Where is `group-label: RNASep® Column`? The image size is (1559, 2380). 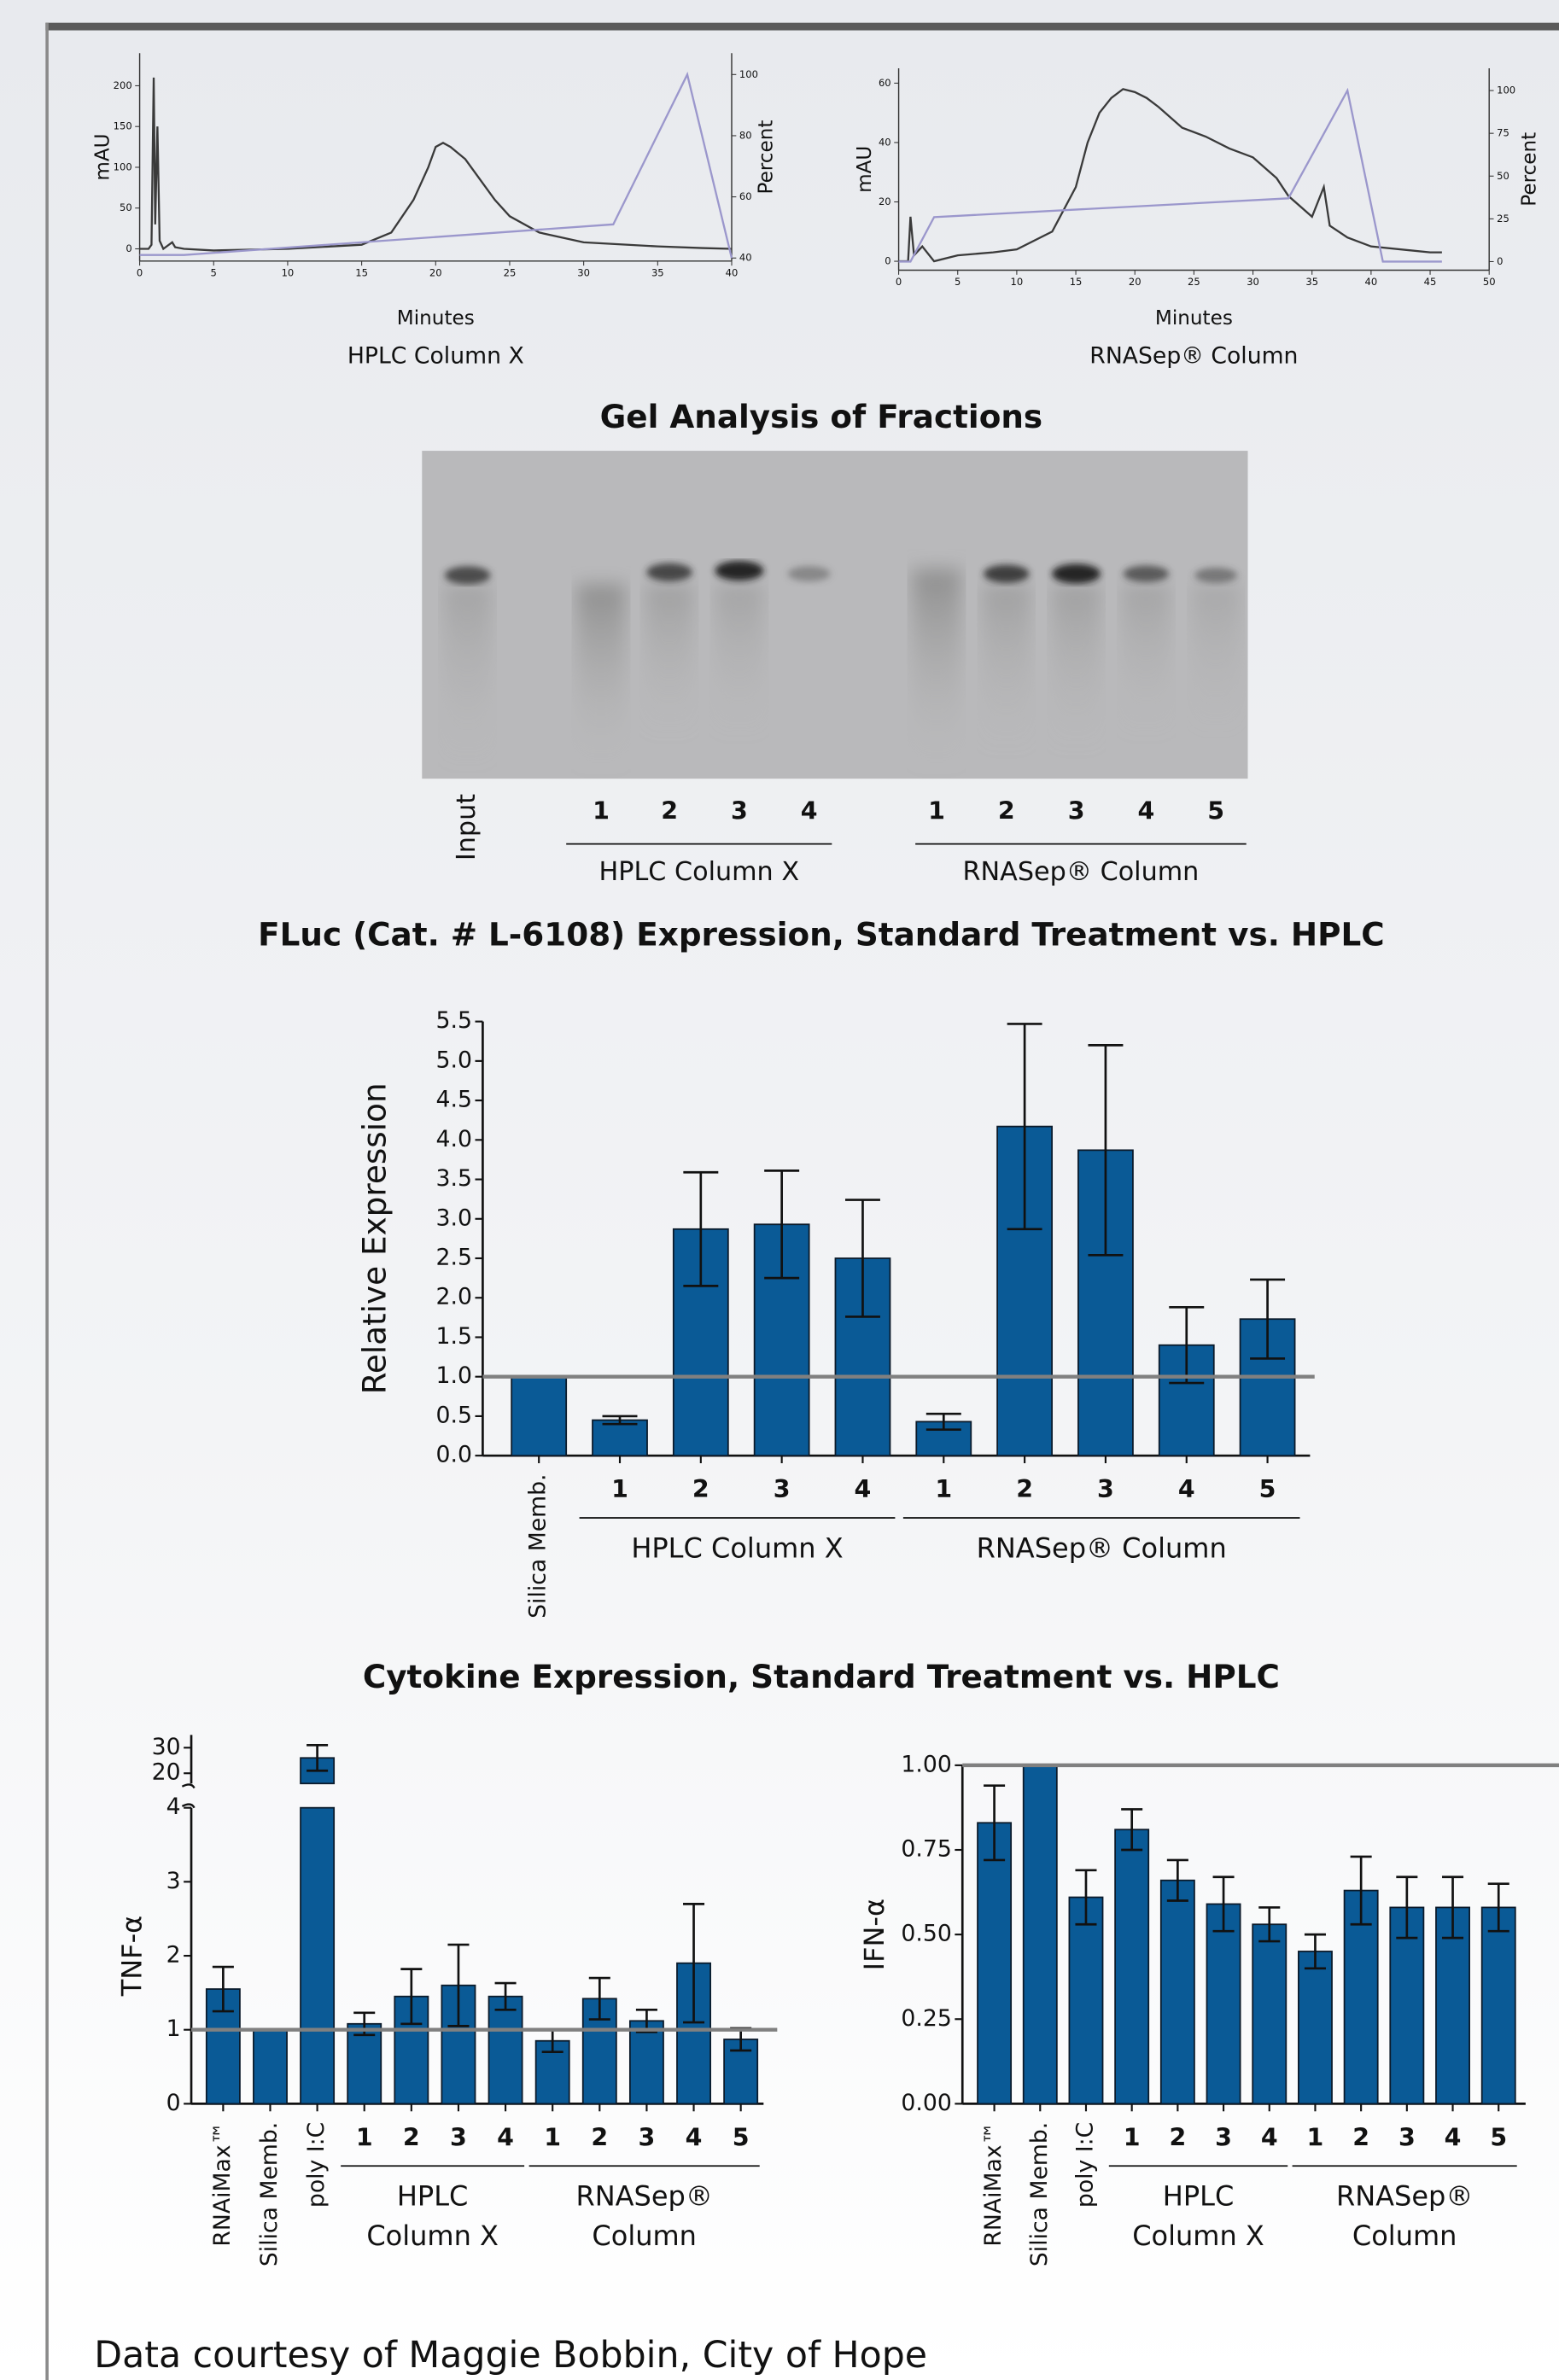
group-label: RNASep® Column is located at coordinates (1081, 872).